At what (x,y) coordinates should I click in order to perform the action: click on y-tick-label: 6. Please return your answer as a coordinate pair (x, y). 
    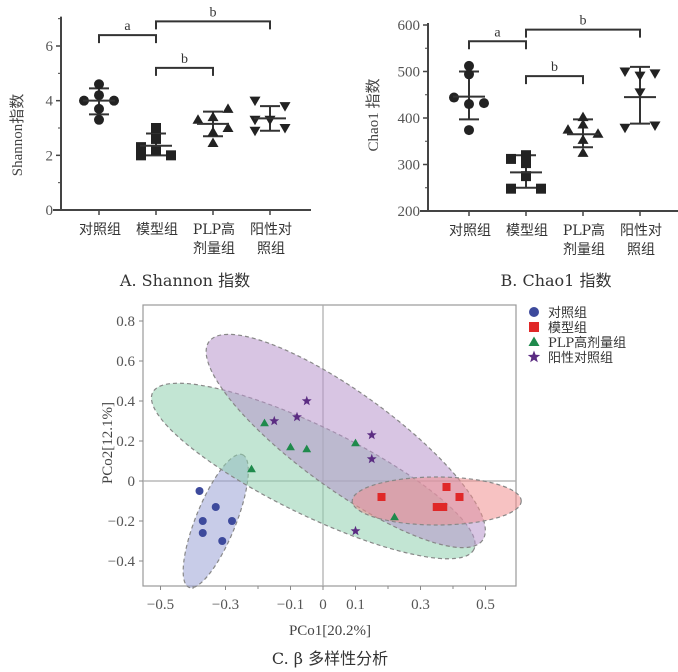
    Looking at the image, I should click on (50, 47).